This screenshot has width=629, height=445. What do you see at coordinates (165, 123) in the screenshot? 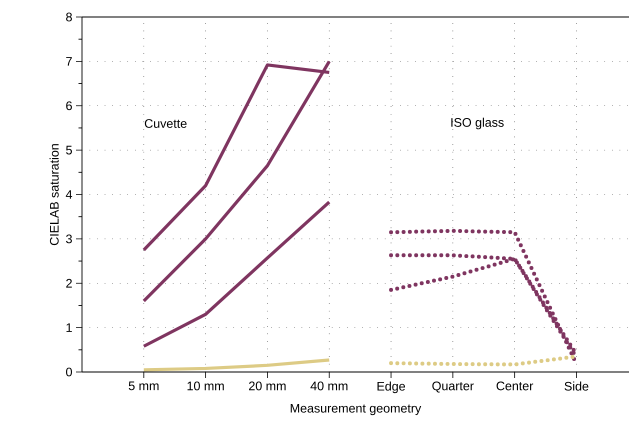
I see `annotation: Cuvette` at bounding box center [165, 123].